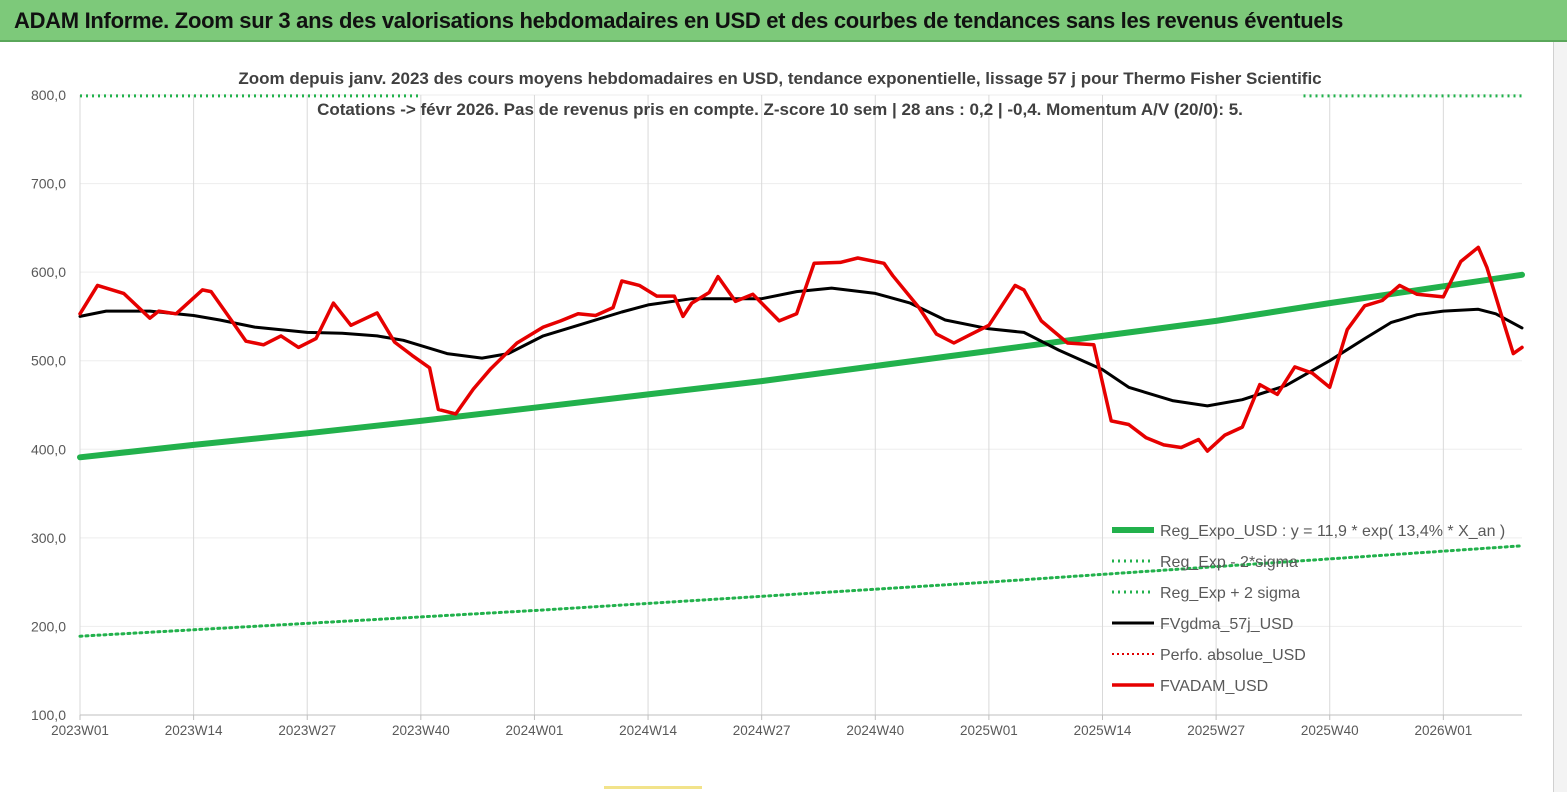  What do you see at coordinates (535, 730) in the screenshot?
I see `x-tick-label: 2024W01` at bounding box center [535, 730].